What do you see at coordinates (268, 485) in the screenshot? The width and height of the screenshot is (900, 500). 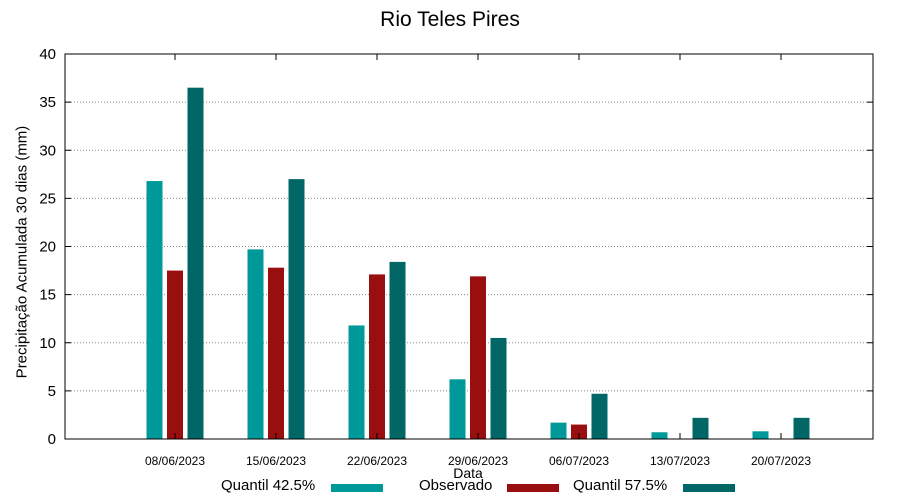 I see `legend-label: Quantil 42.5%` at bounding box center [268, 485].